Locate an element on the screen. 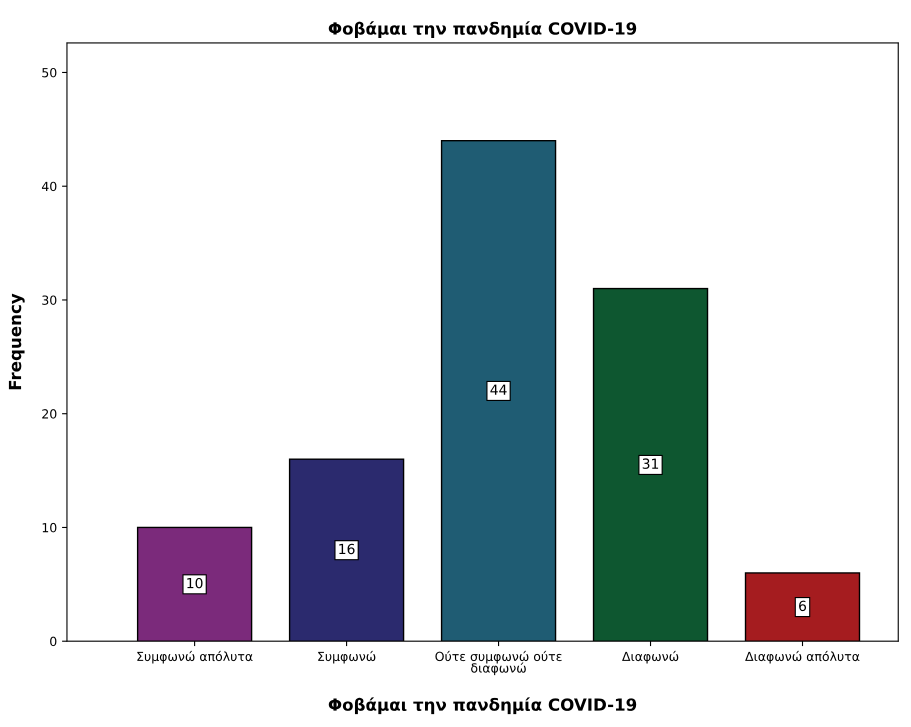 This screenshot has width=911, height=727. y-axis-title: Frequency is located at coordinates (16, 342).